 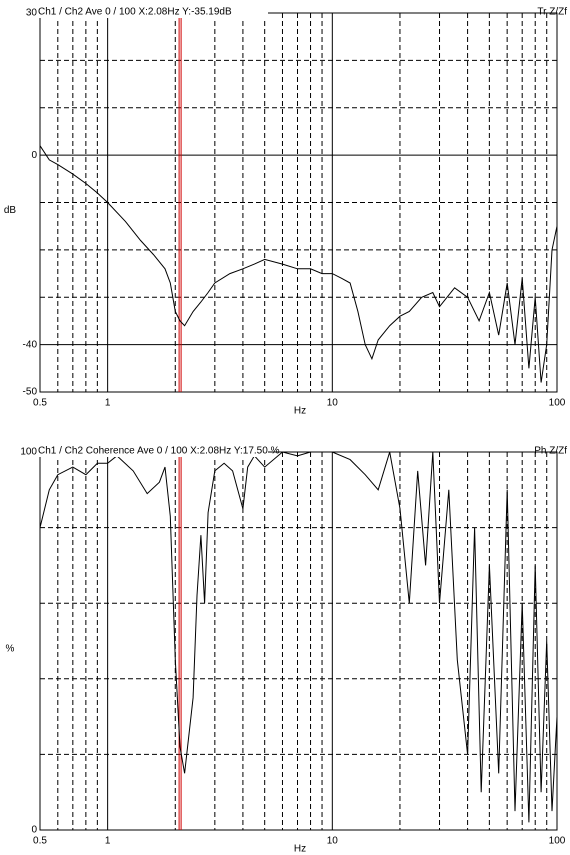 I want to click on y-axis-label: dB, so click(x=10, y=210).